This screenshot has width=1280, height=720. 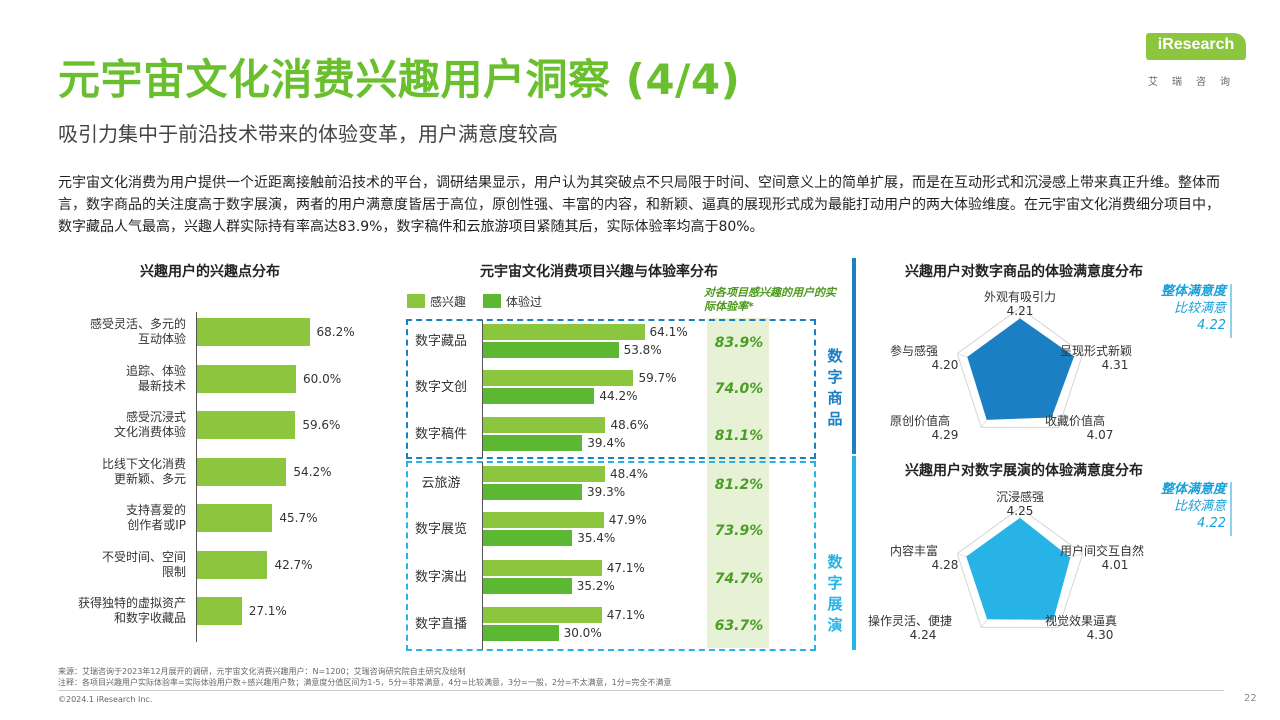 What do you see at coordinates (835, 387) in the screenshot?
I see `group-label-digital-goods: 数字商品` at bounding box center [835, 387].